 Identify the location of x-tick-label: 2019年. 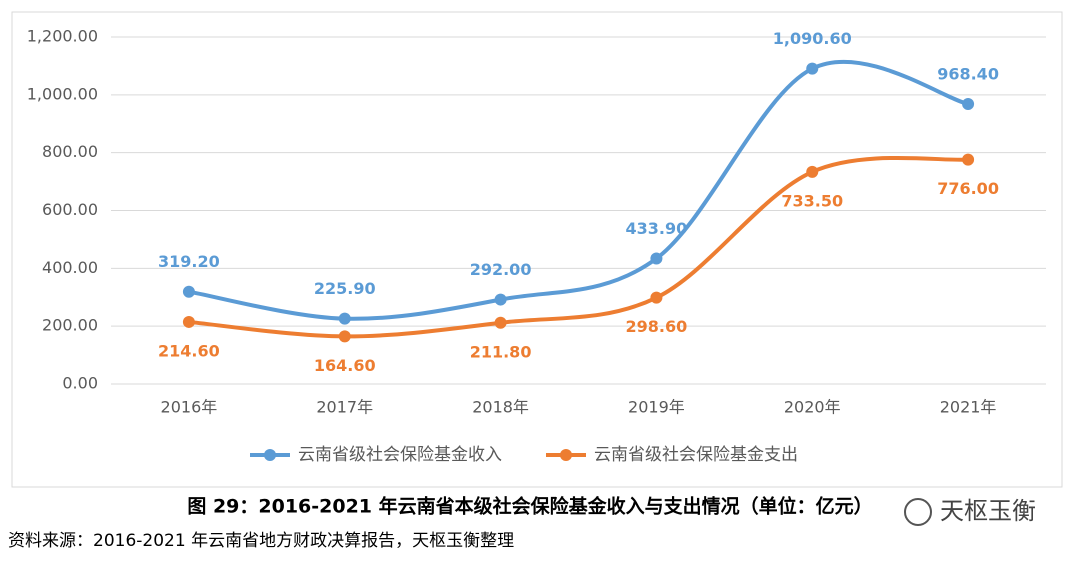
(656, 407).